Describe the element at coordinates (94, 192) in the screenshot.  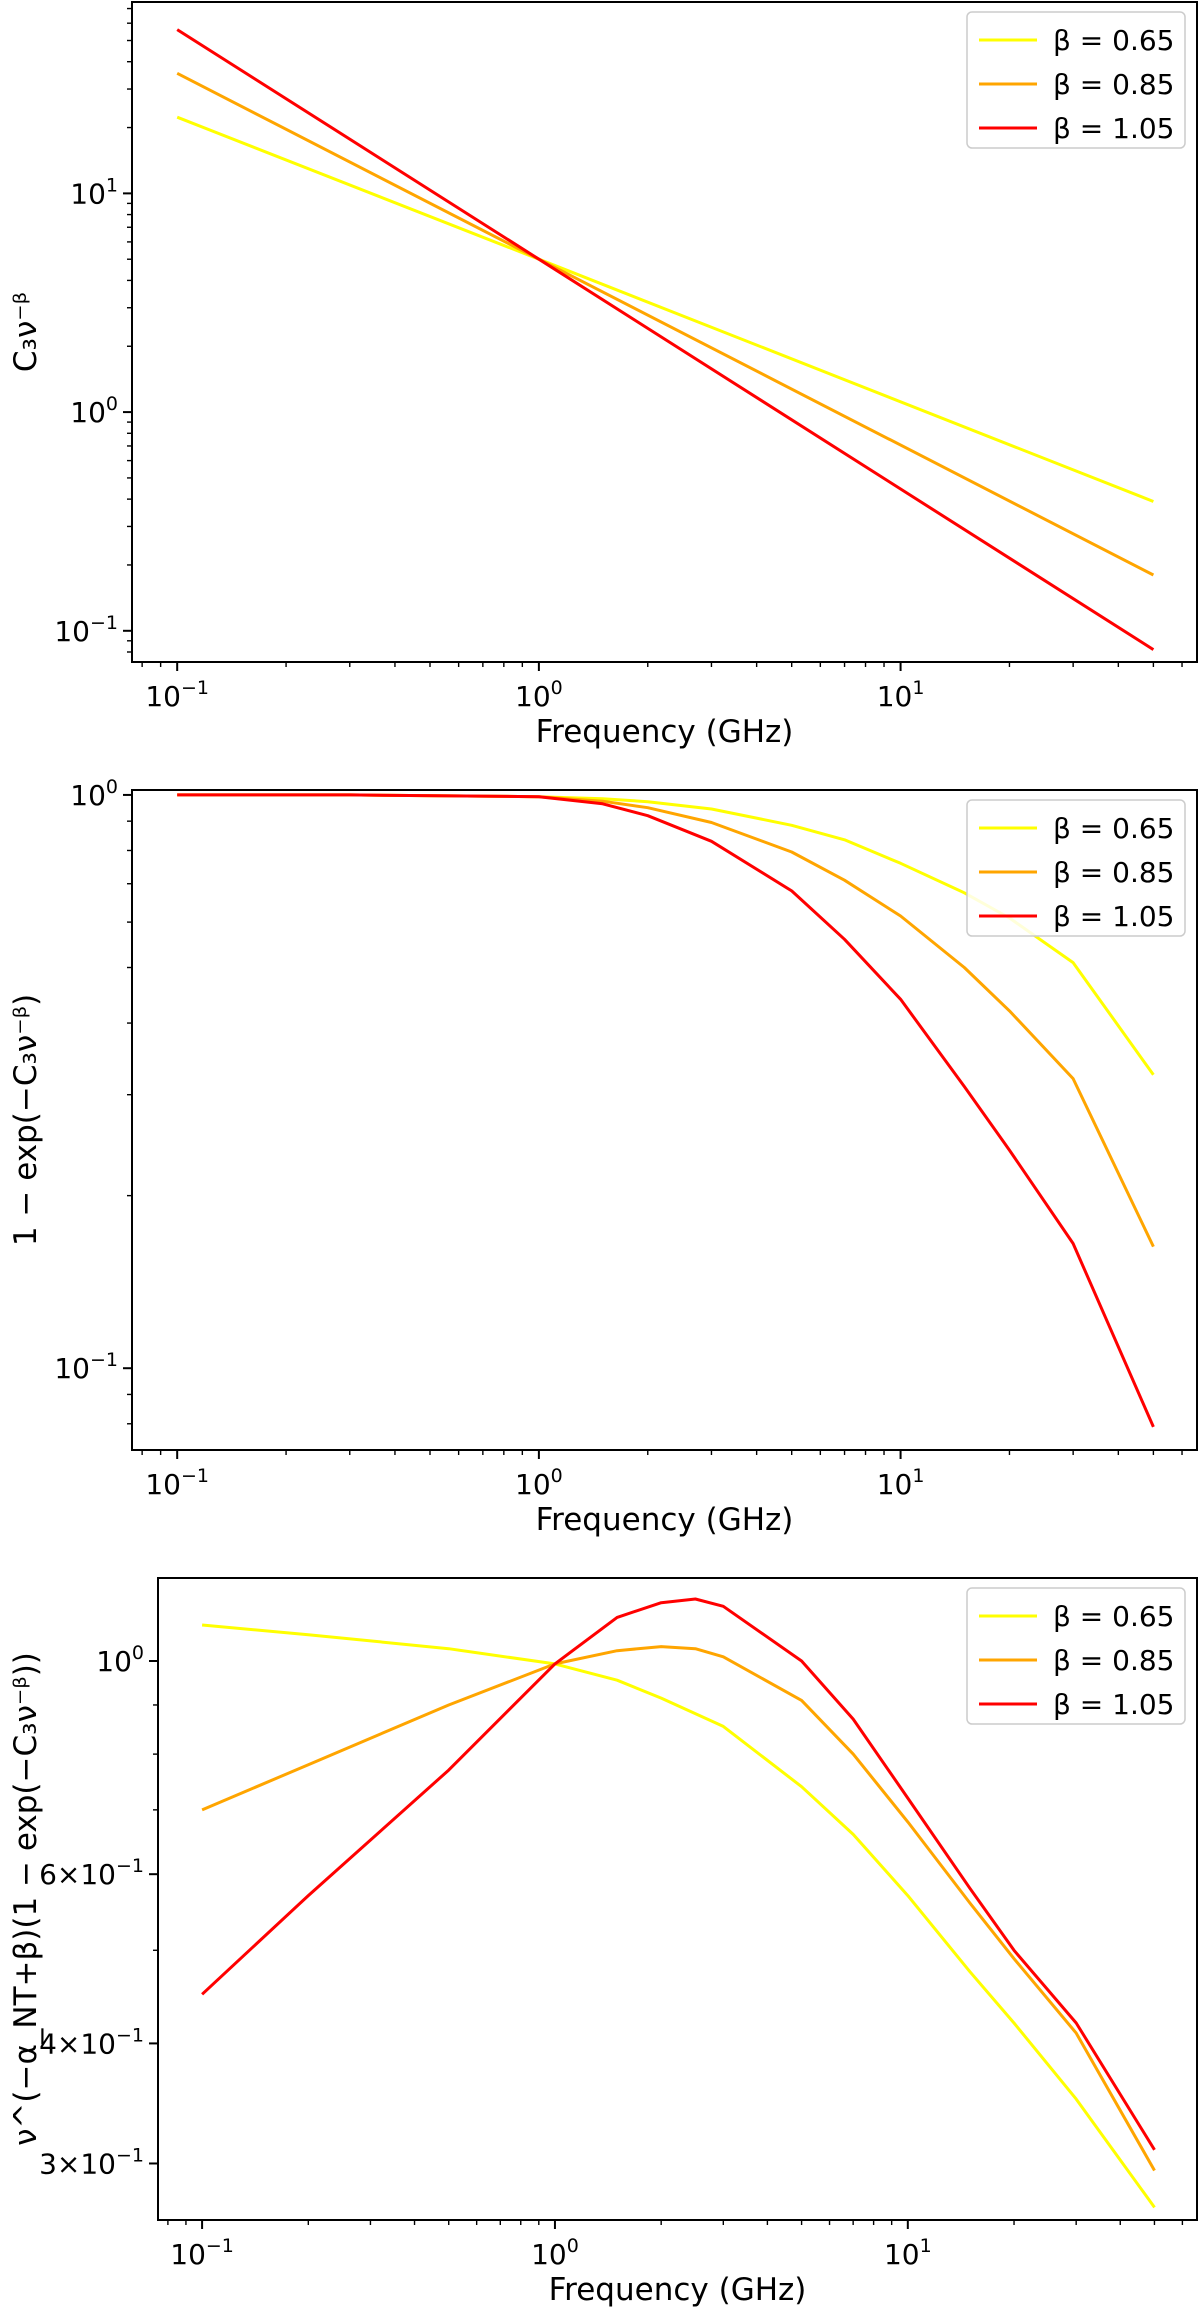
I see `y-tick-label: 10¹` at that location.